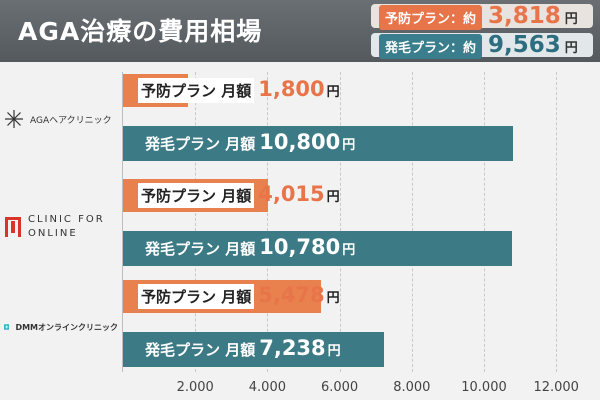  Describe the element at coordinates (71, 120) in the screenshot. I see `clinic-logo-text: AGAヘアクリニック` at that location.